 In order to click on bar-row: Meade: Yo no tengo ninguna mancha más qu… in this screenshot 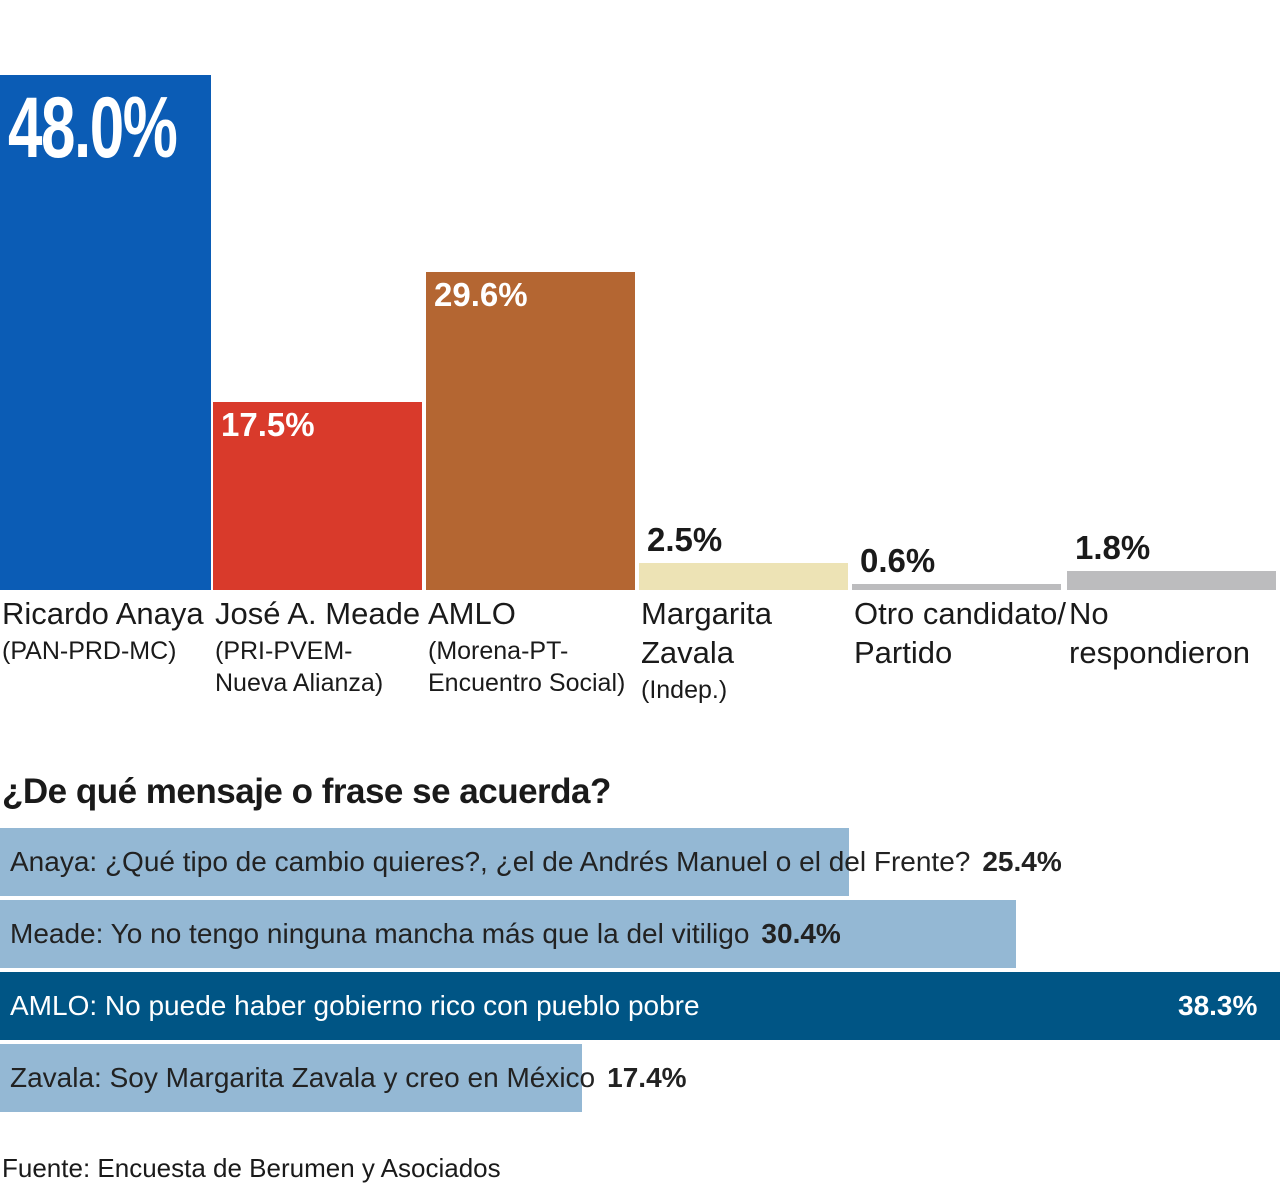, I will do `click(425, 934)`.